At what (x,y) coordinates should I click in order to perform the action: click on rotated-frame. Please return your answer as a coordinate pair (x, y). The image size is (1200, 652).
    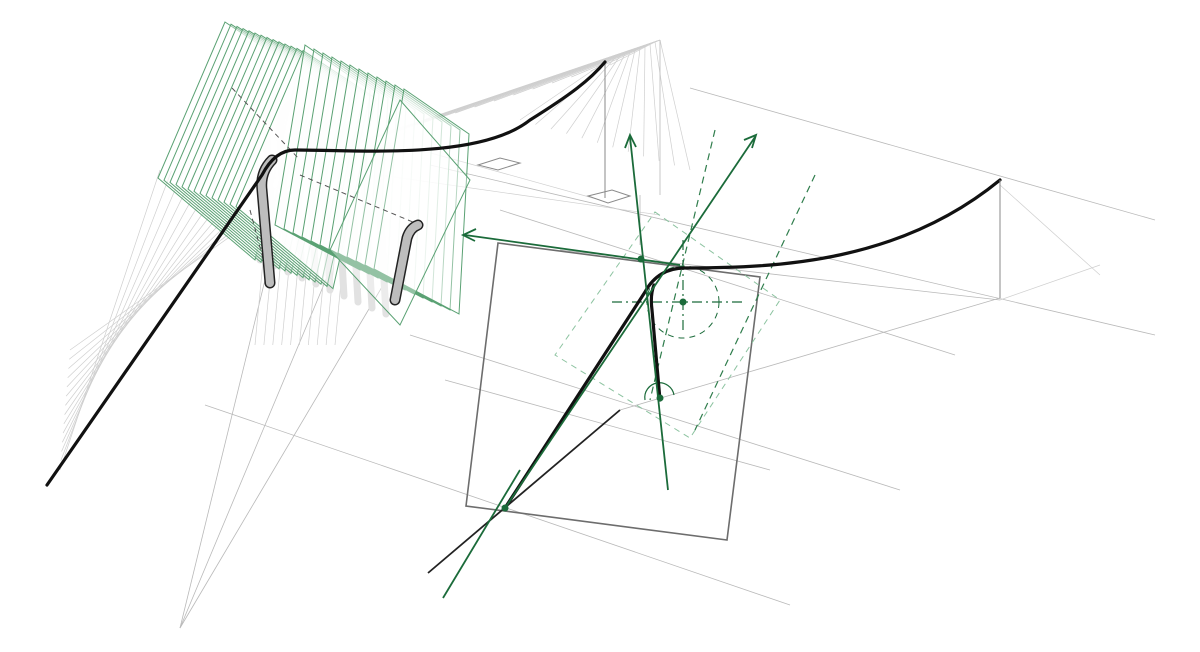
    Looking at the image, I should click on (613, 391).